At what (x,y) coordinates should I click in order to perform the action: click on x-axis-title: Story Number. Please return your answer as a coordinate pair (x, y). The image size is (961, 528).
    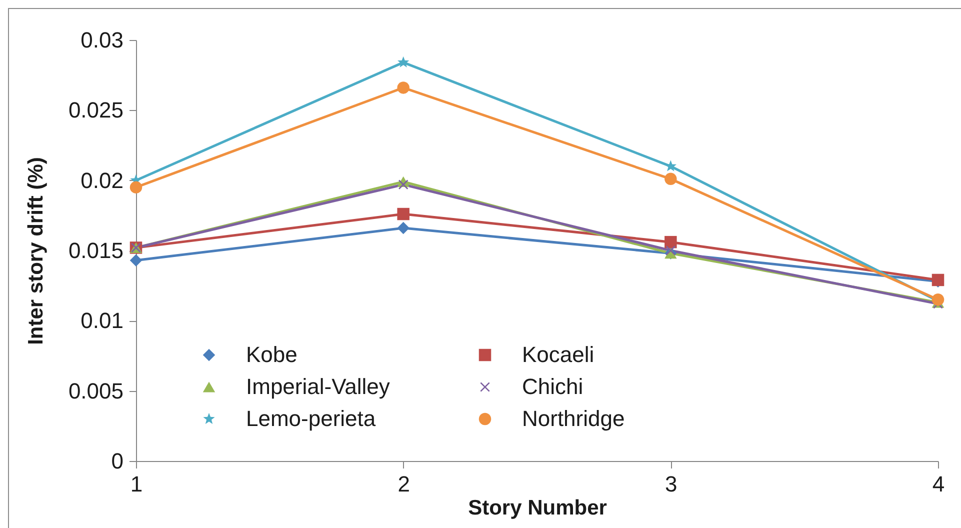
    Looking at the image, I should click on (537, 508).